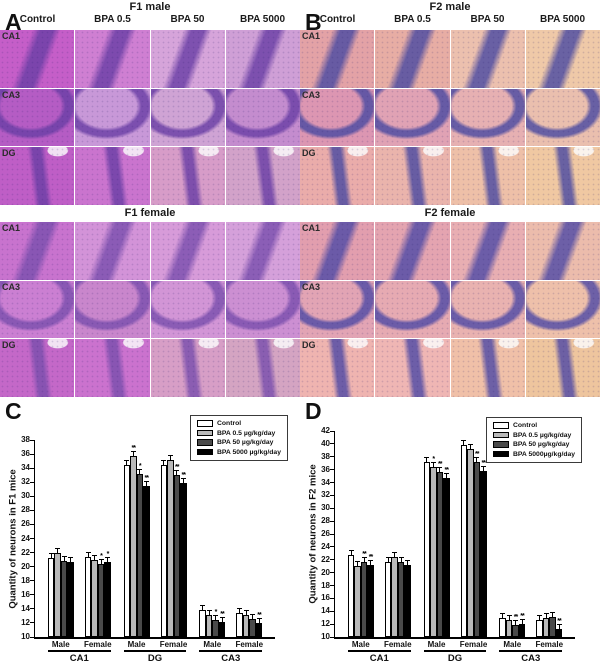 This screenshot has height=667, width=600. What do you see at coordinates (531, 638) in the screenshot?
I see `region-group-ca3: ** ** Male ** Female CA3` at bounding box center [531, 638].